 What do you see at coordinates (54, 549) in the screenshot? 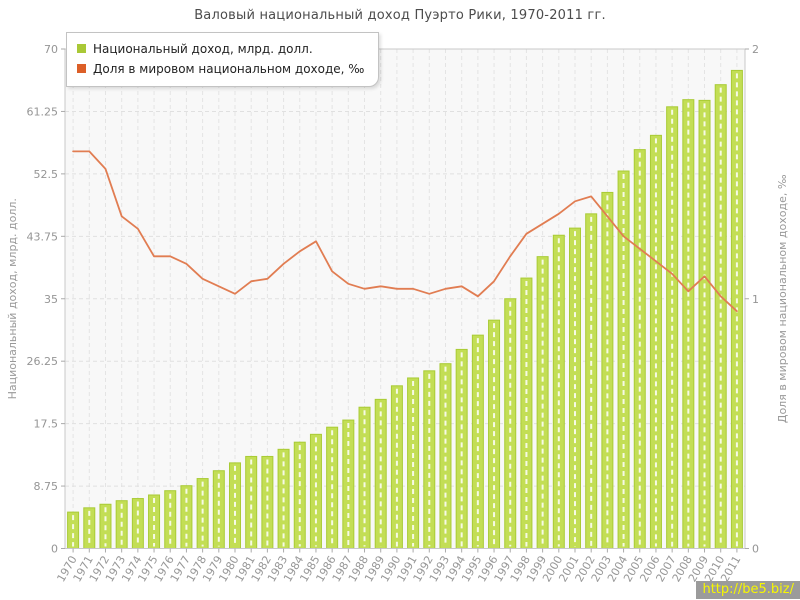
I see `left-tick-label: 0` at bounding box center [54, 549].